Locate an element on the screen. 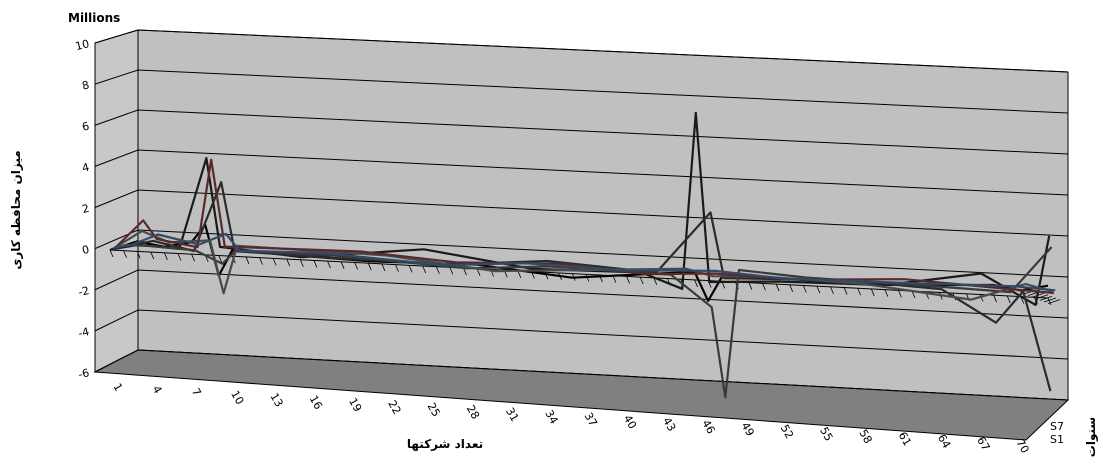  y-tick-label: -4 is located at coordinates (84, 332).